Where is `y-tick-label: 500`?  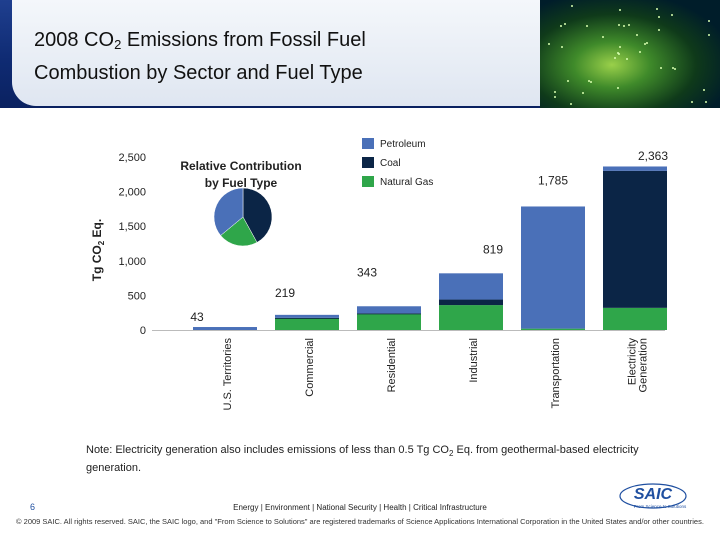 y-tick-label: 500 is located at coordinates (137, 296).